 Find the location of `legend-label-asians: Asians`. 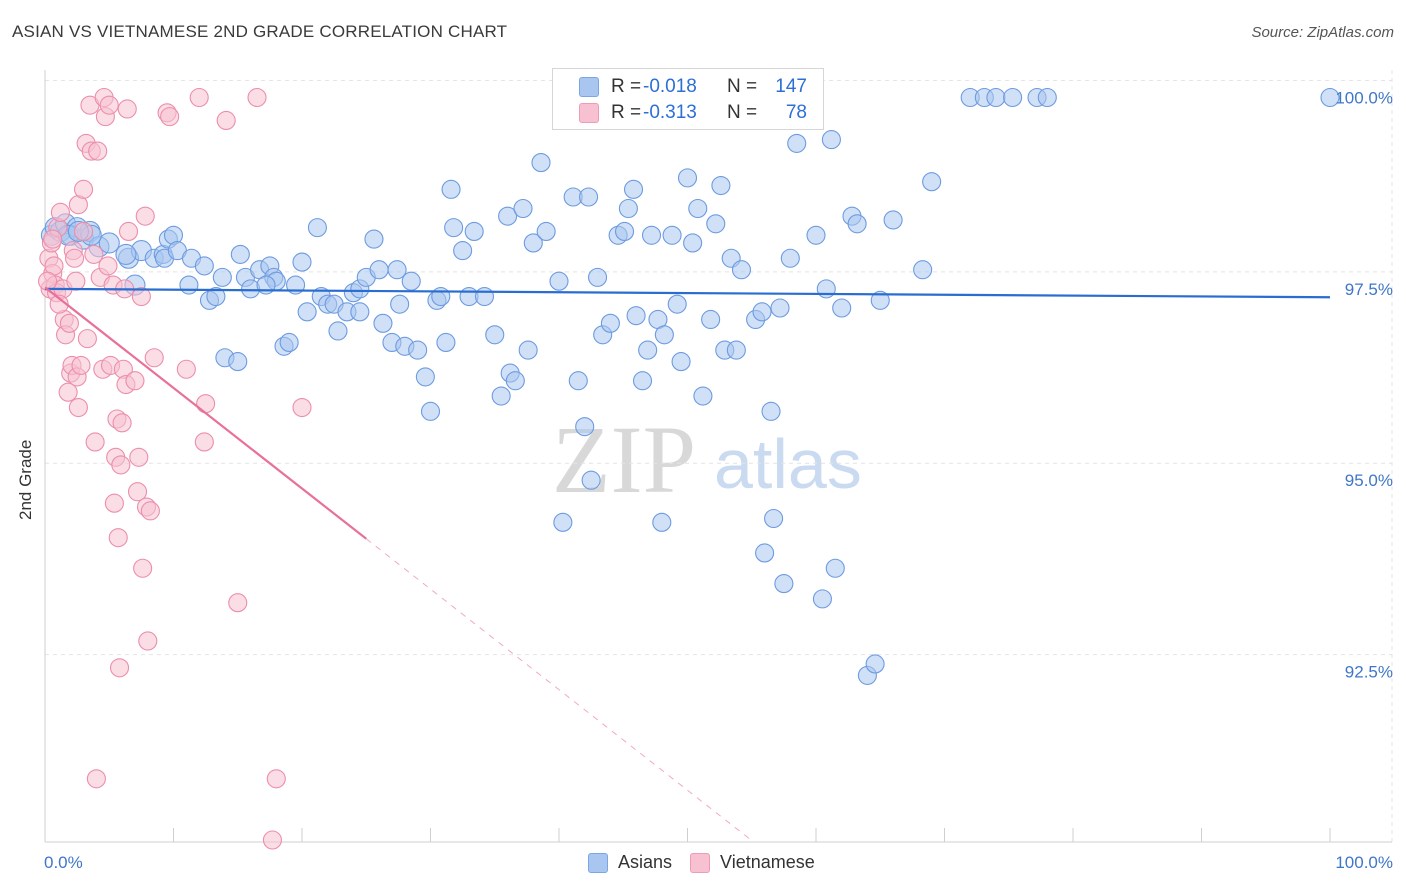

legend-label-asians: Asians is located at coordinates (645, 862).